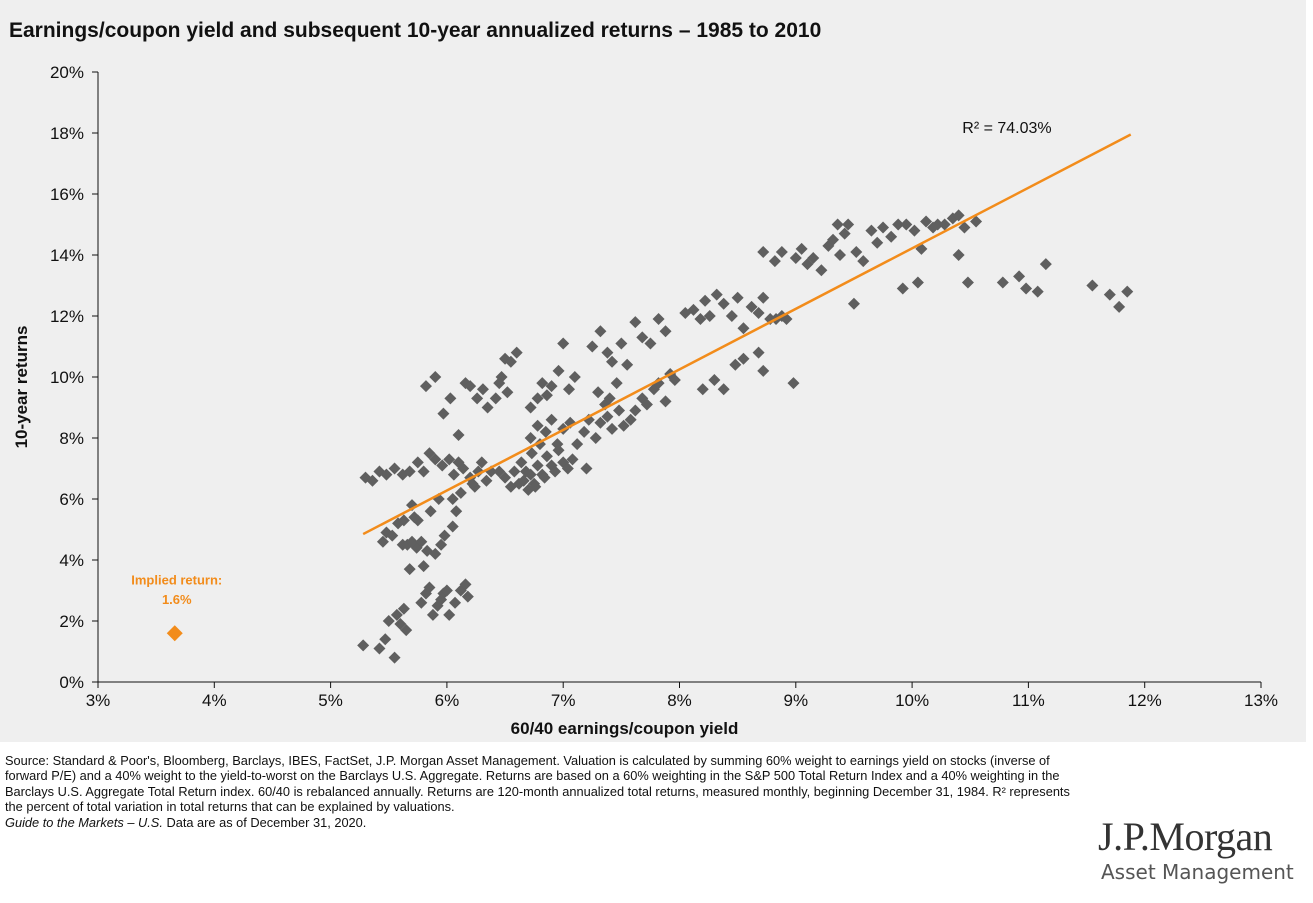 The image size is (1313, 903). I want to click on x-tick-label: 11%, so click(1028, 700).